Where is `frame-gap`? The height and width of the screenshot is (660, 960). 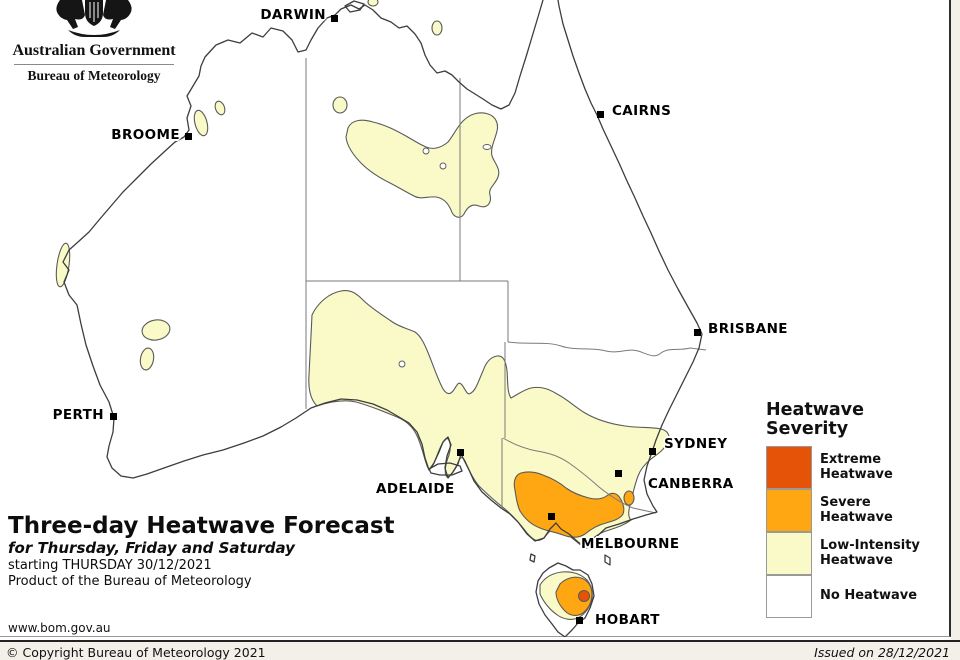
frame-gap is located at coordinates (475, 638).